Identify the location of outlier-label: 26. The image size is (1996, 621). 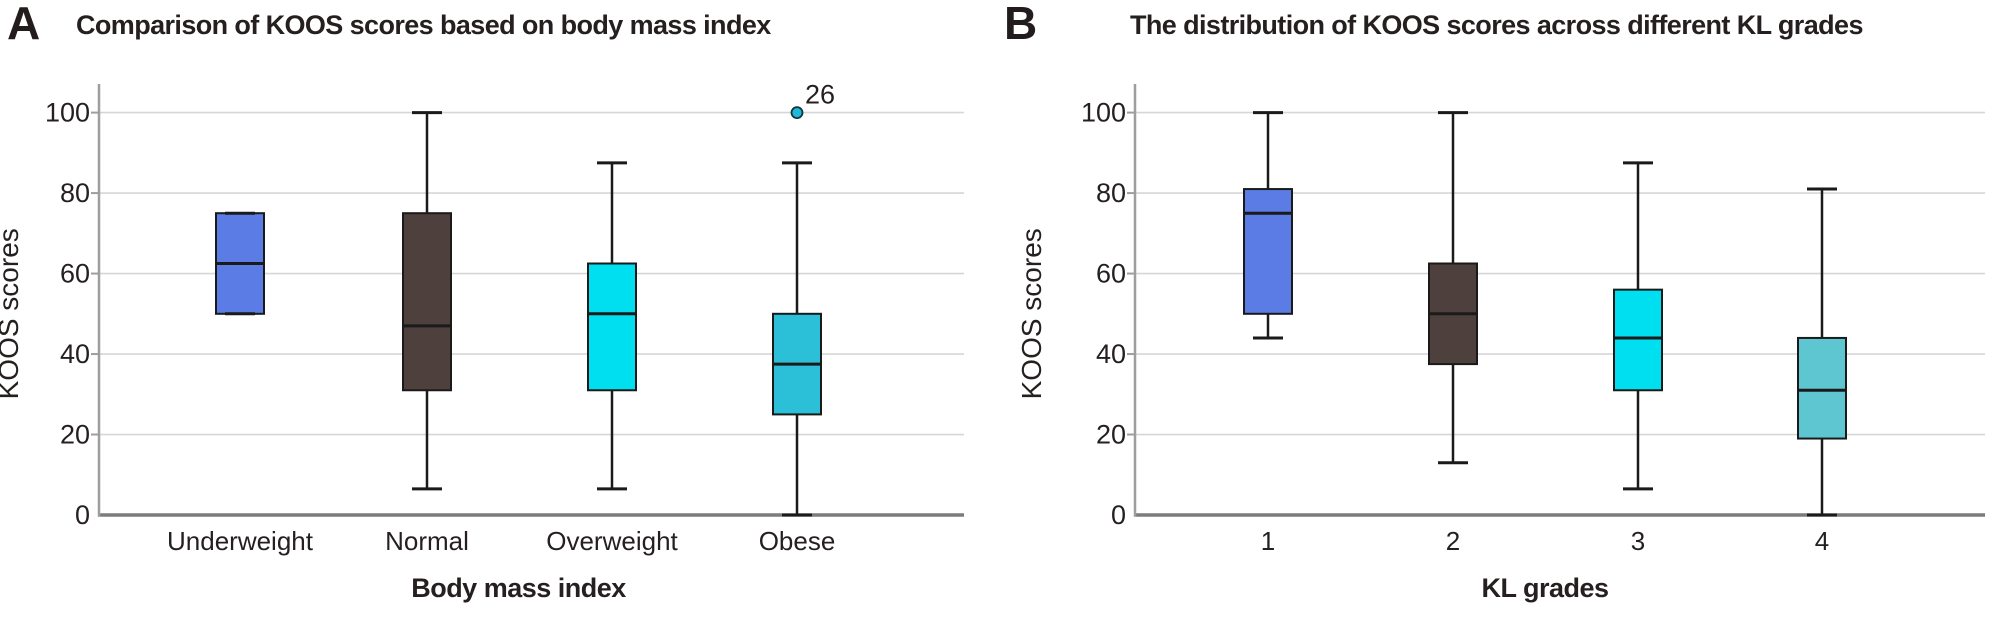
(820, 95).